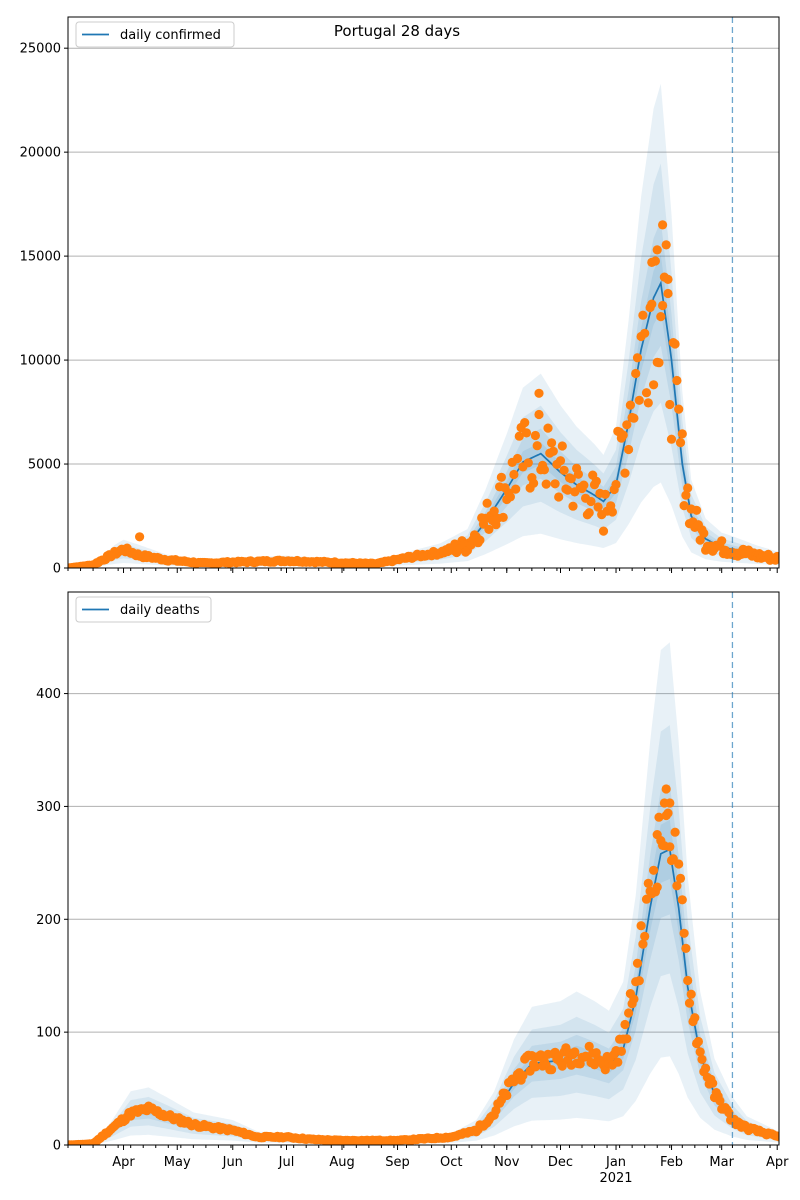 The height and width of the screenshot is (1200, 800). I want to click on y-tick-label: 5000, so click(44, 465).